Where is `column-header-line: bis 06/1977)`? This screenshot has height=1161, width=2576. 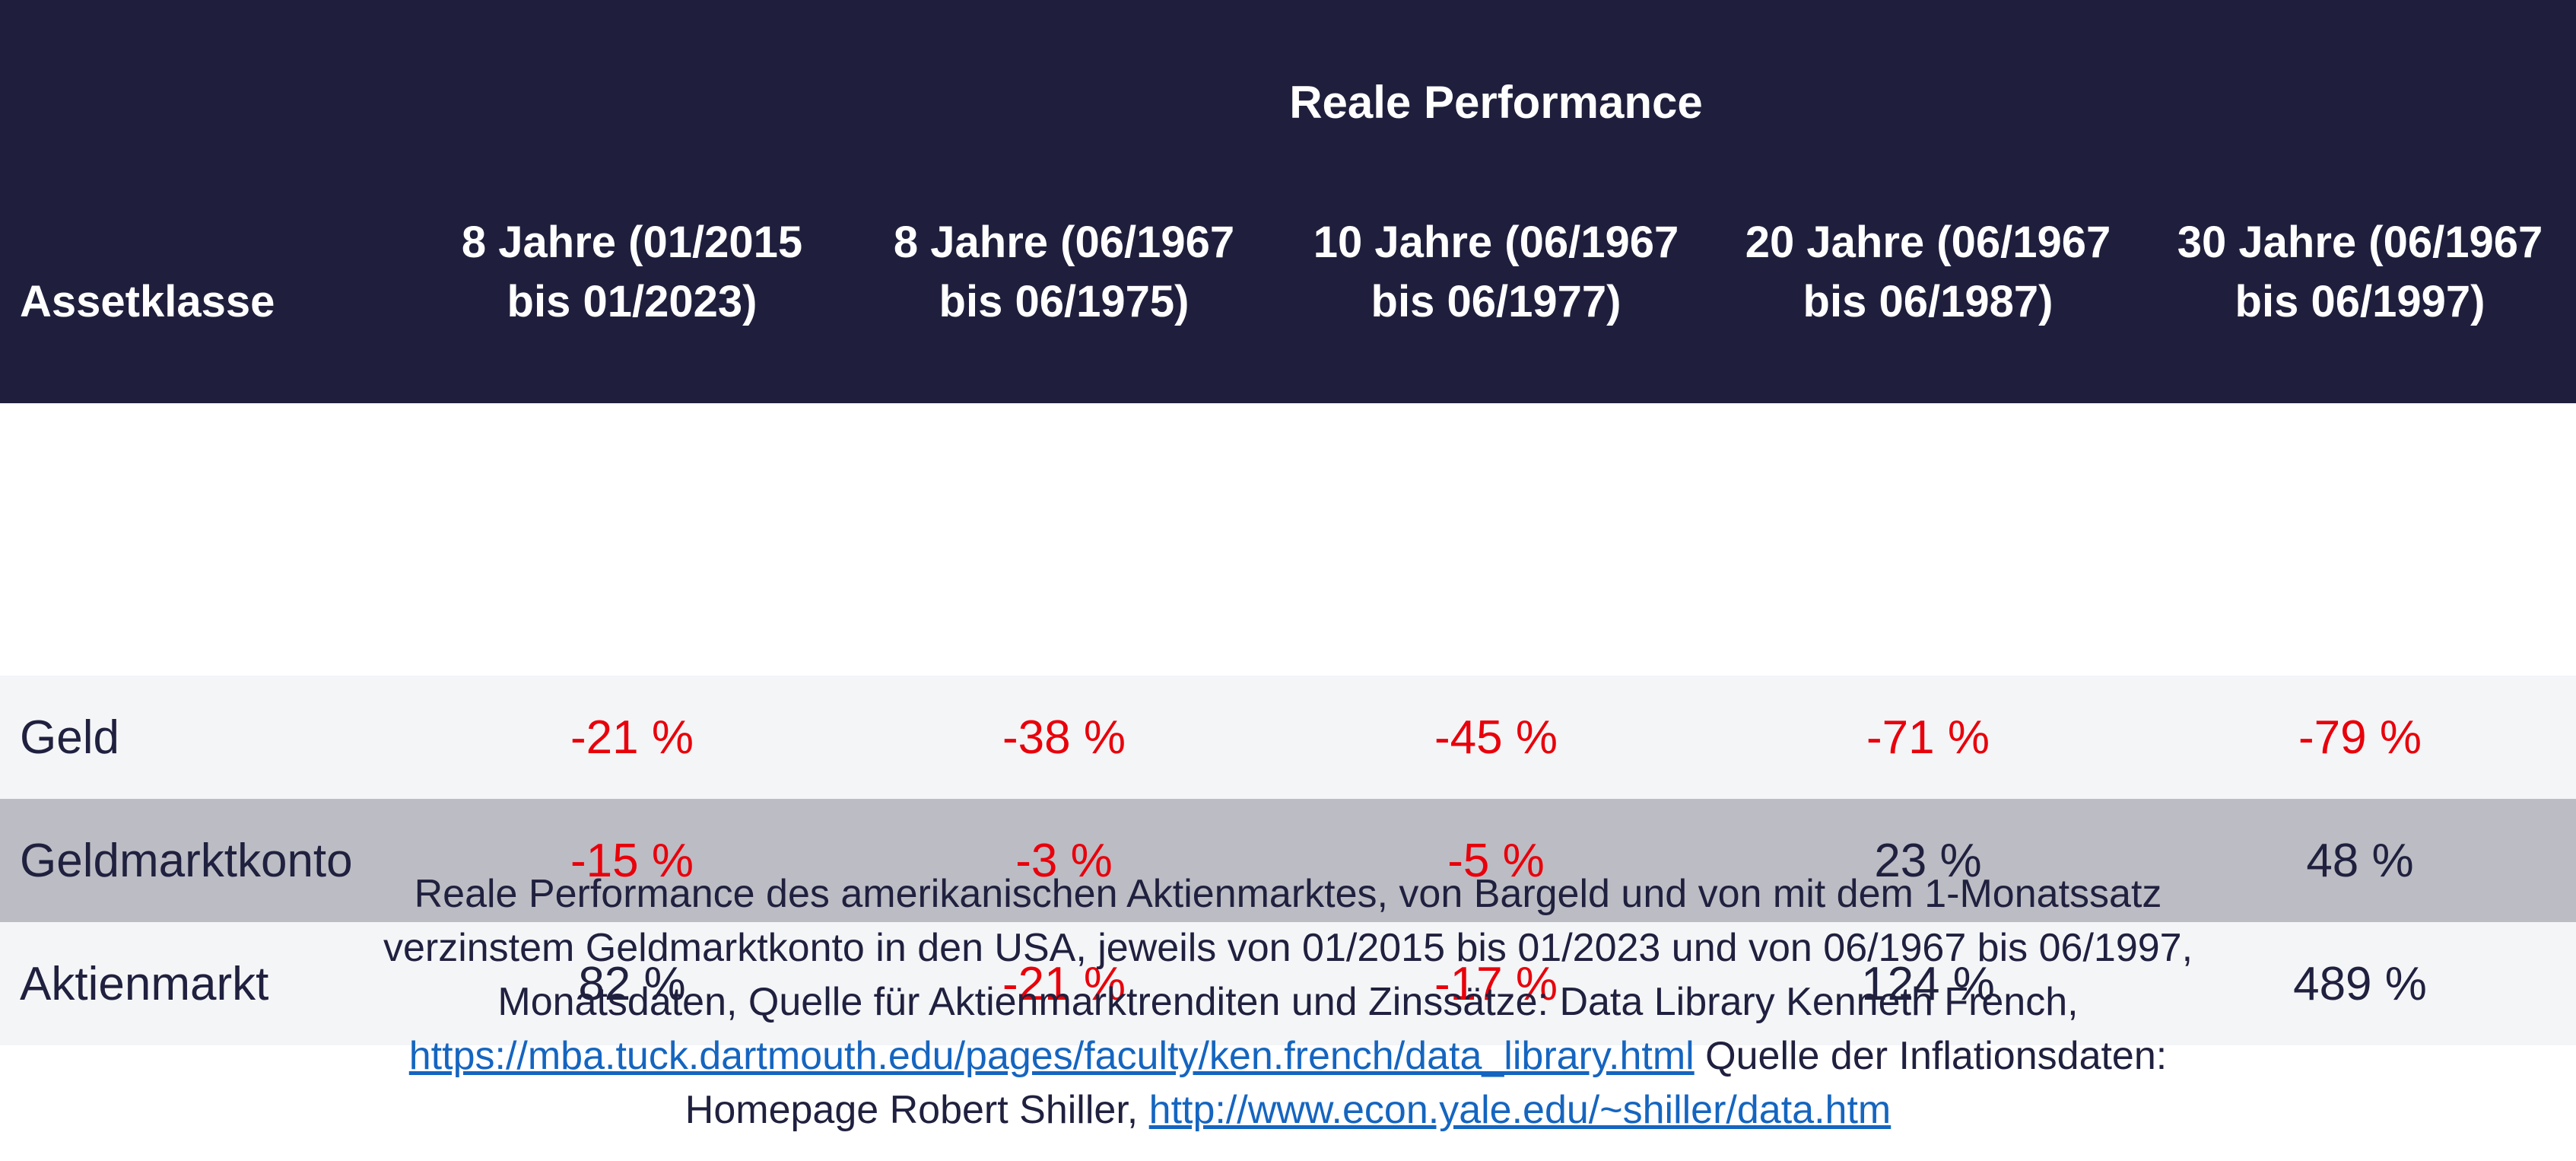 column-header-line: bis 06/1977) is located at coordinates (1496, 301).